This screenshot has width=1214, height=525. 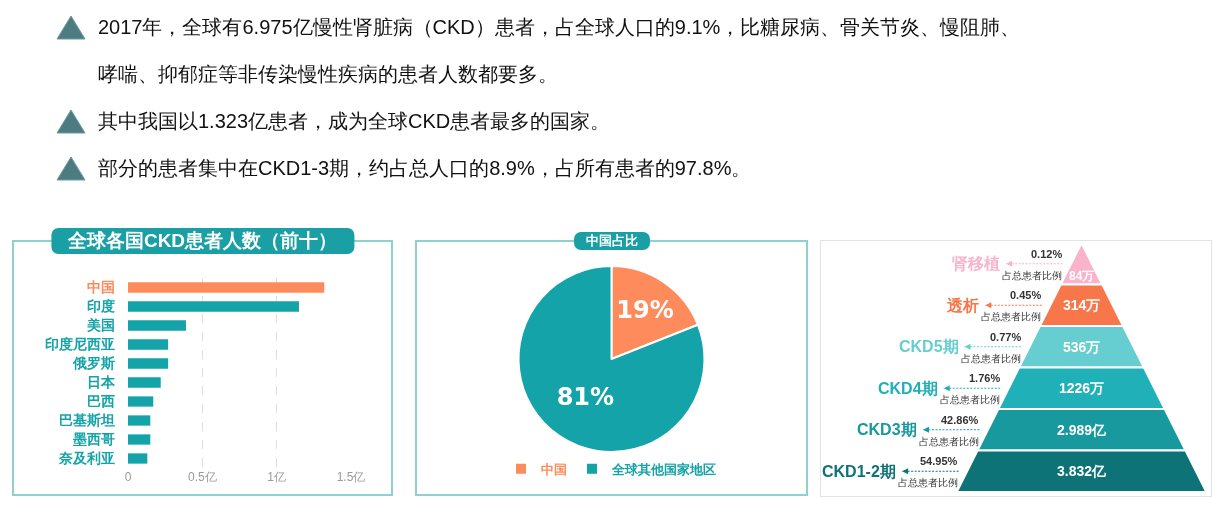 What do you see at coordinates (1026, 295) in the screenshot?
I see `data-label: 0.45%` at bounding box center [1026, 295].